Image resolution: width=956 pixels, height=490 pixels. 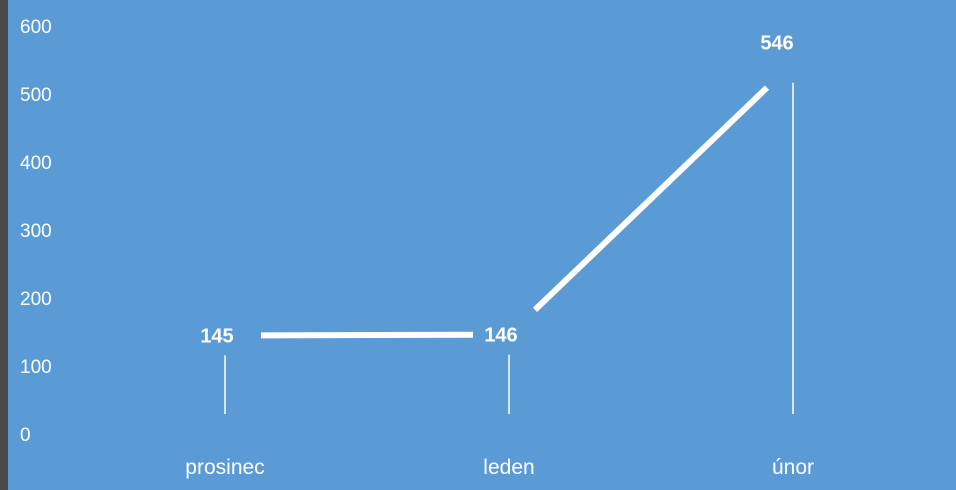 I want to click on y-tick-label: 300, so click(x=36, y=231).